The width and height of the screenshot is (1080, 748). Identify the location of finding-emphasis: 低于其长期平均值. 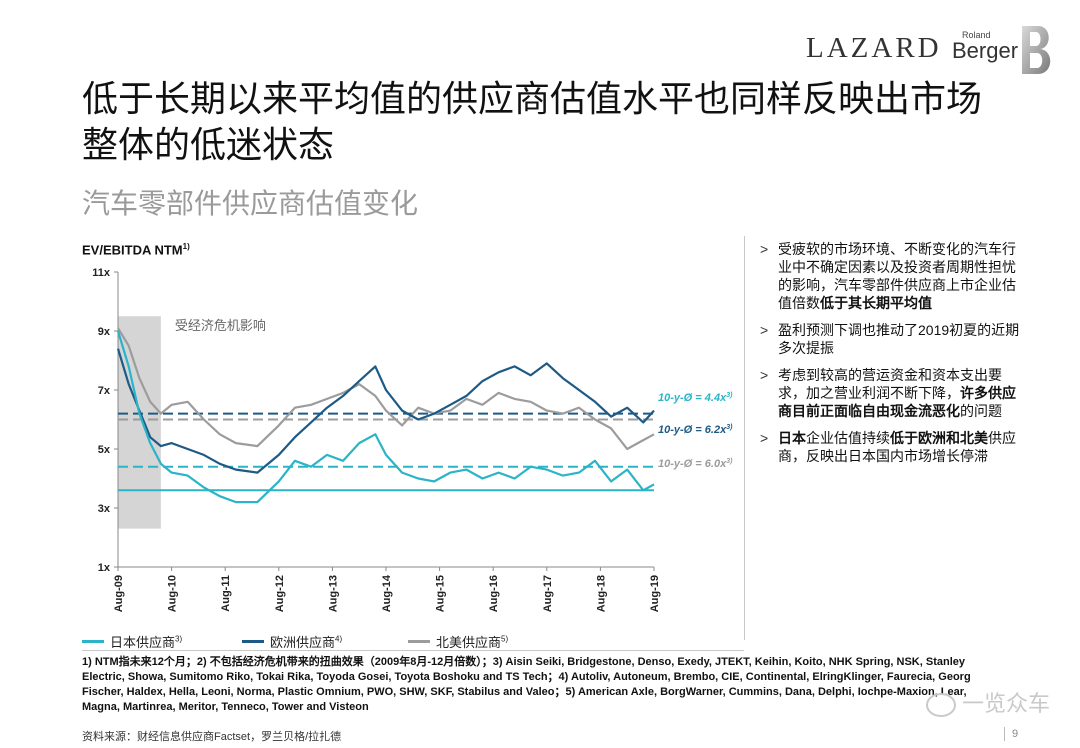
(876, 303).